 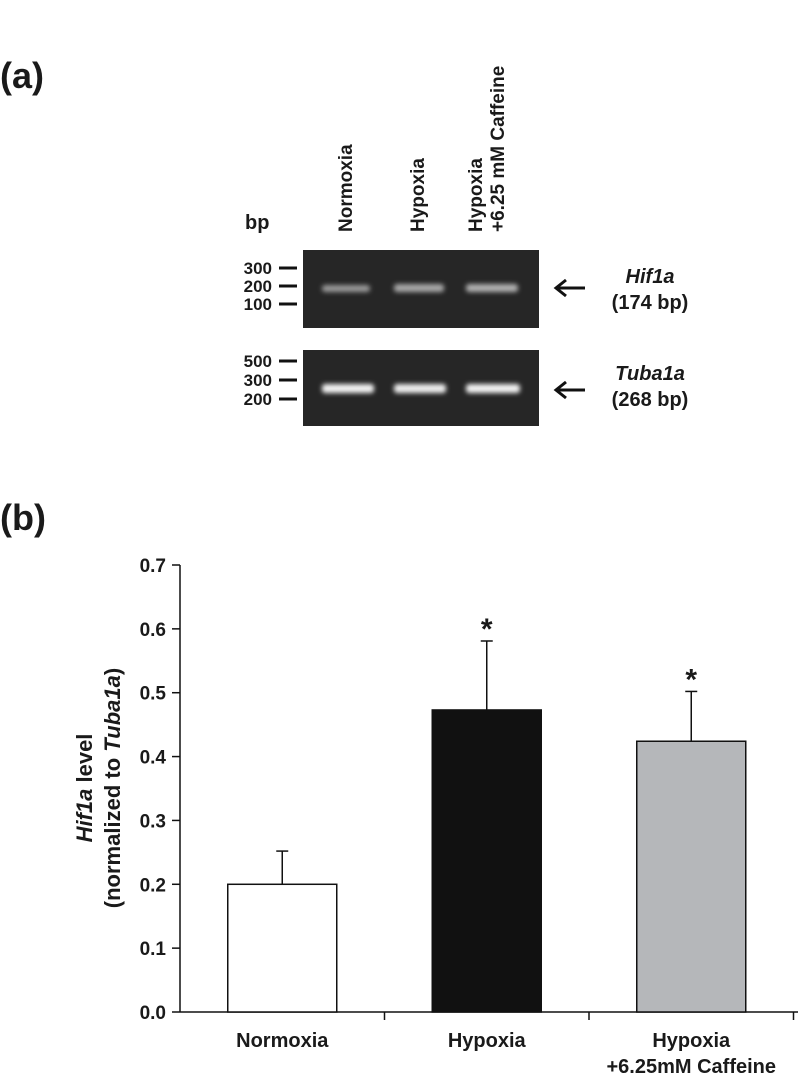 I want to click on marker-label: 100, so click(x=258, y=304).